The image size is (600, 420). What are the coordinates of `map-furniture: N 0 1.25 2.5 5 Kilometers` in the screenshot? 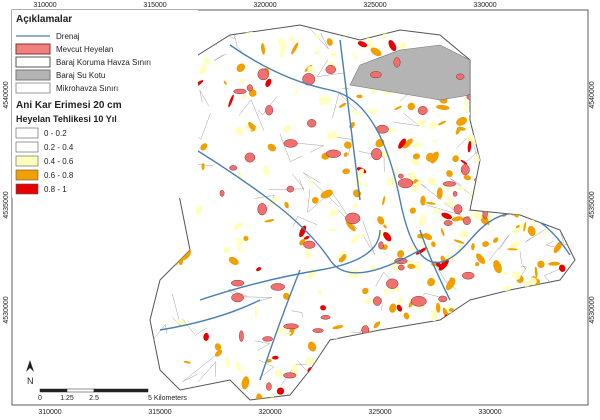 It's located at (106, 381).